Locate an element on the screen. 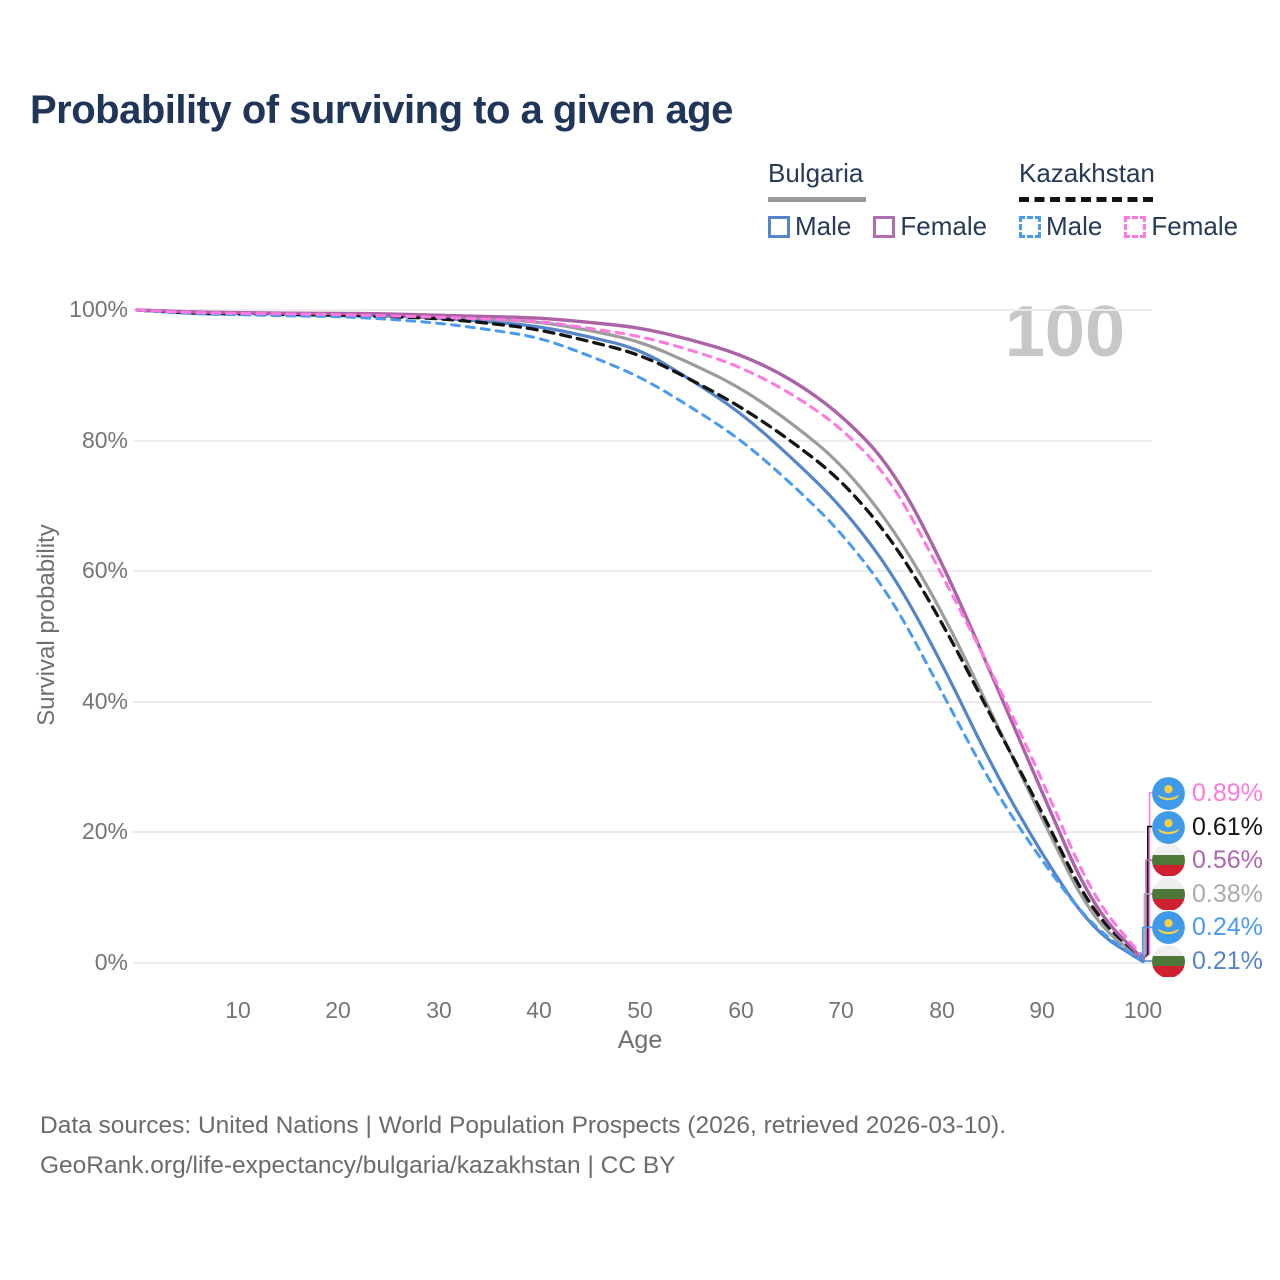 The image size is (1280, 1280). kazakhstan-male-swatch-icon is located at coordinates (1030, 226).